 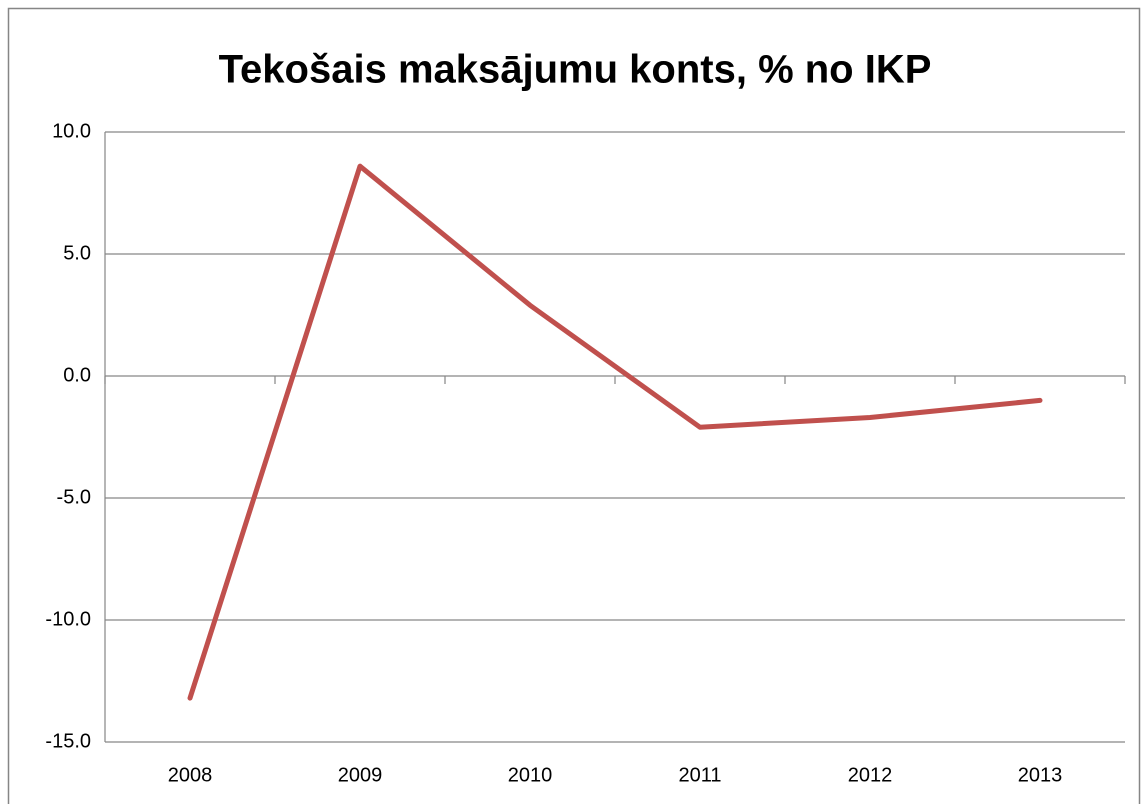 What do you see at coordinates (71, 131) in the screenshot?
I see `y-tick-label: 10.0` at bounding box center [71, 131].